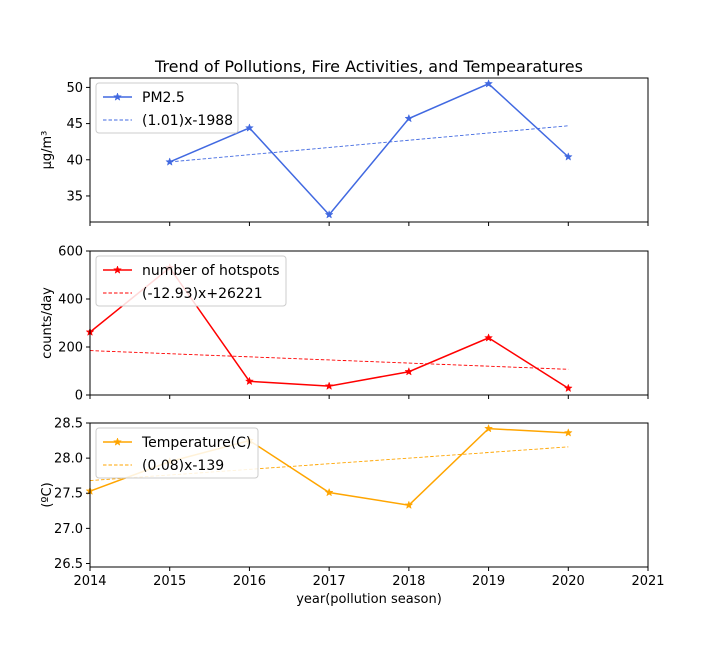 The height and width of the screenshot is (648, 720). Describe the element at coordinates (369, 144) in the screenshot. I see `series-line-pm25-trend` at that location.